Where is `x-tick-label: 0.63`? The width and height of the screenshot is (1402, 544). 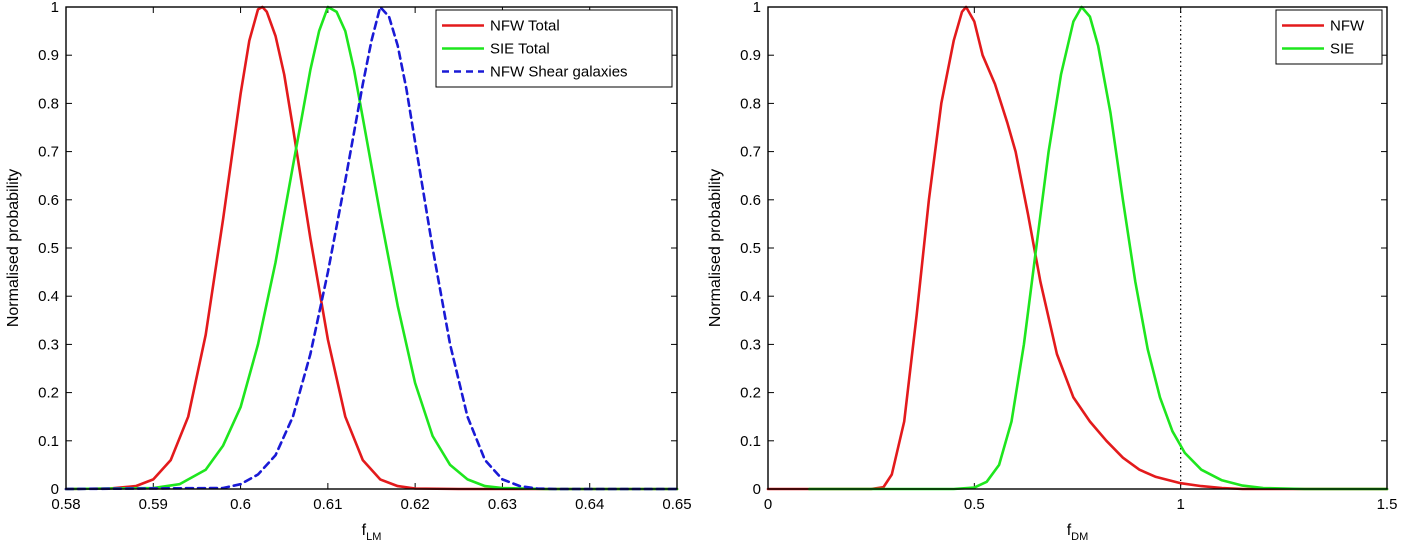 x-tick-label: 0.63 is located at coordinates (502, 504).